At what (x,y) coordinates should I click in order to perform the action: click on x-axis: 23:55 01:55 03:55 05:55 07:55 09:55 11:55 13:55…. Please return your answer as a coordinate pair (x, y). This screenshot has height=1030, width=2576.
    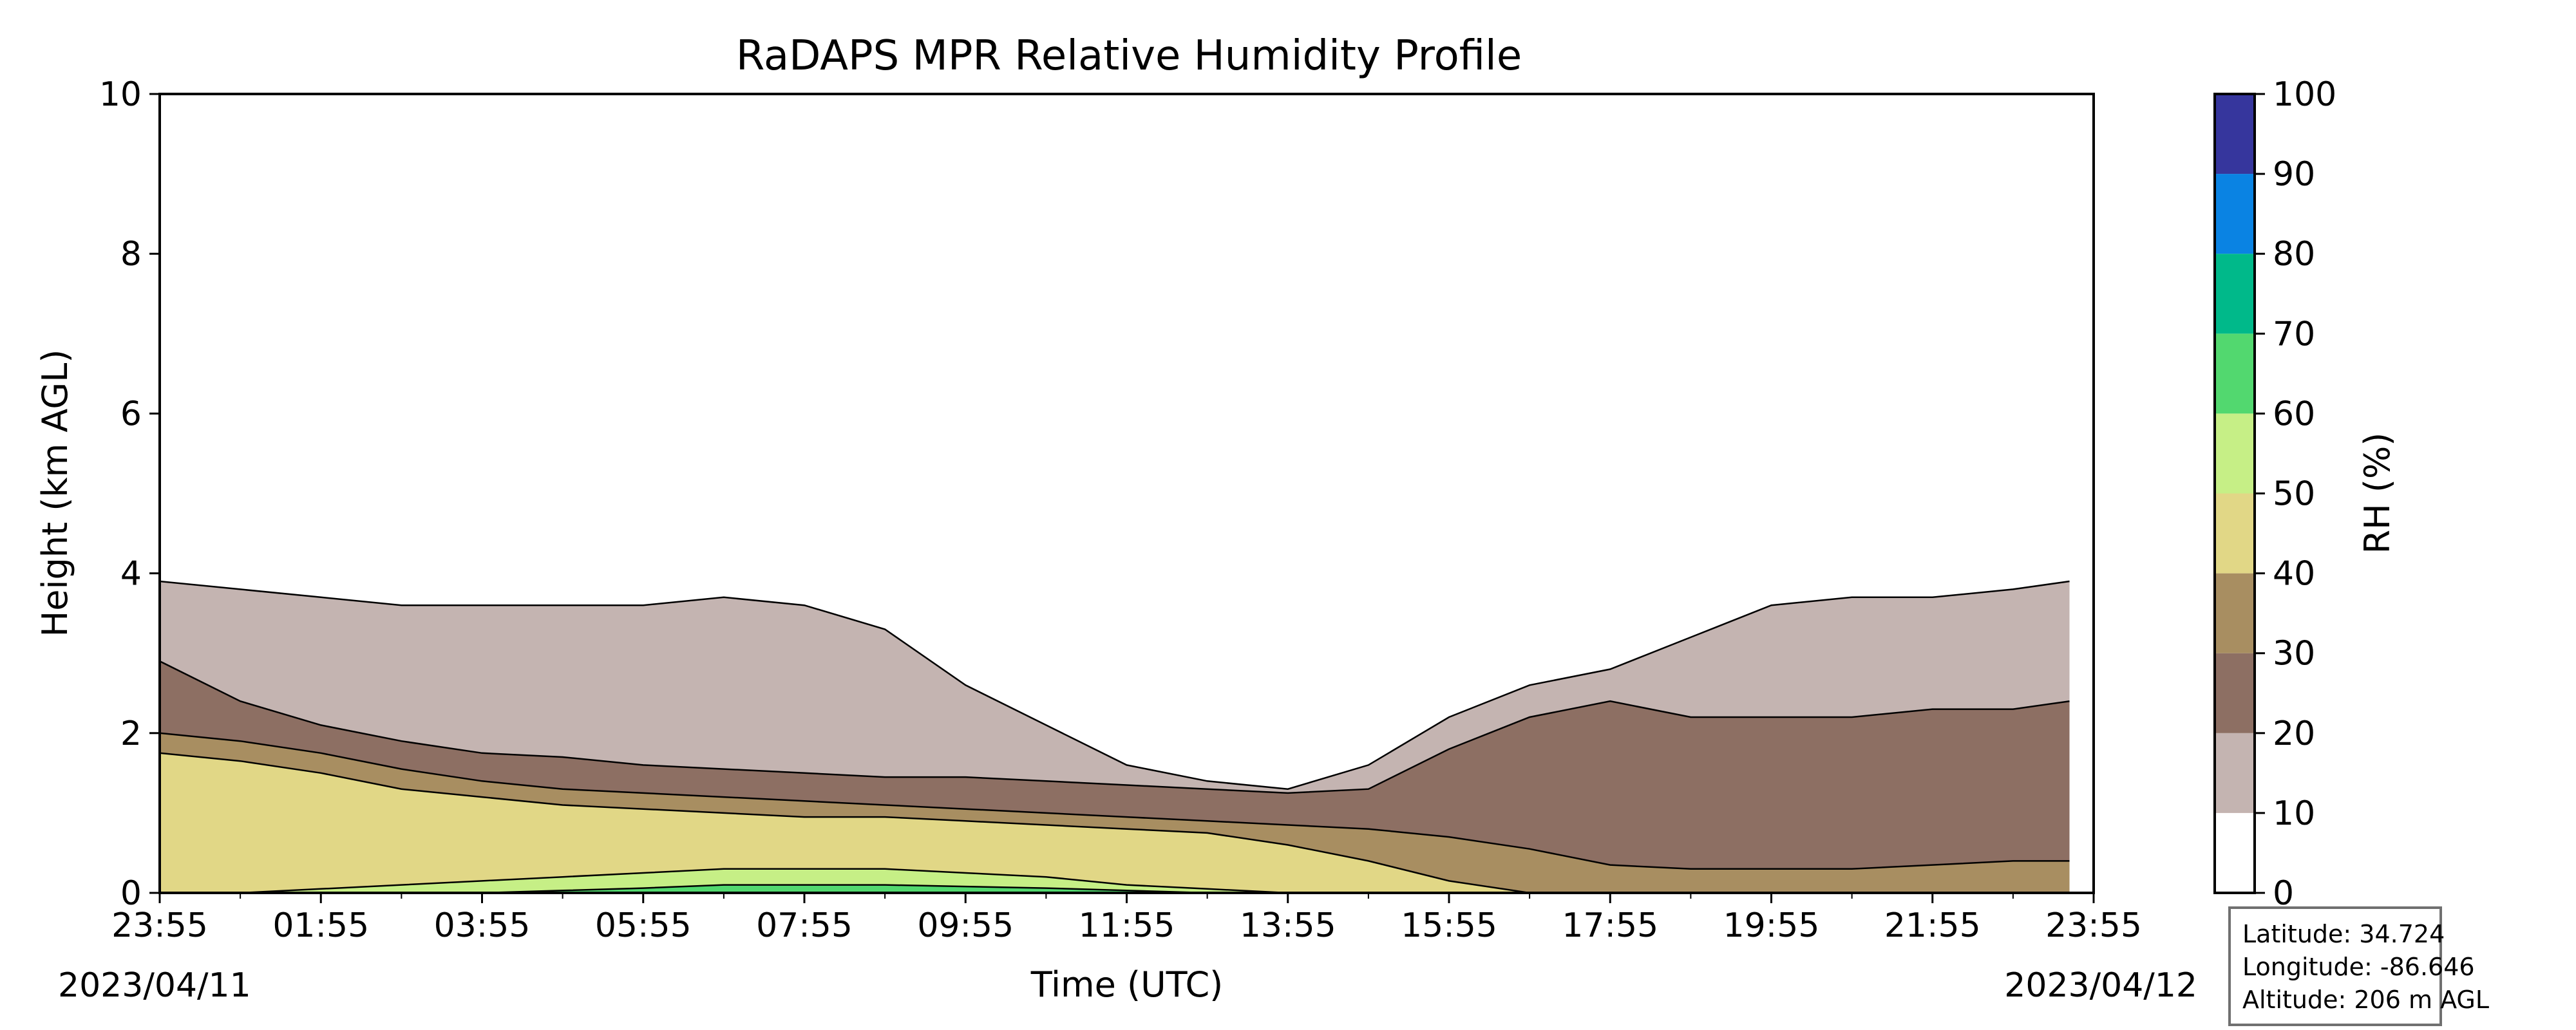
    Looking at the image, I should click on (1126, 919).